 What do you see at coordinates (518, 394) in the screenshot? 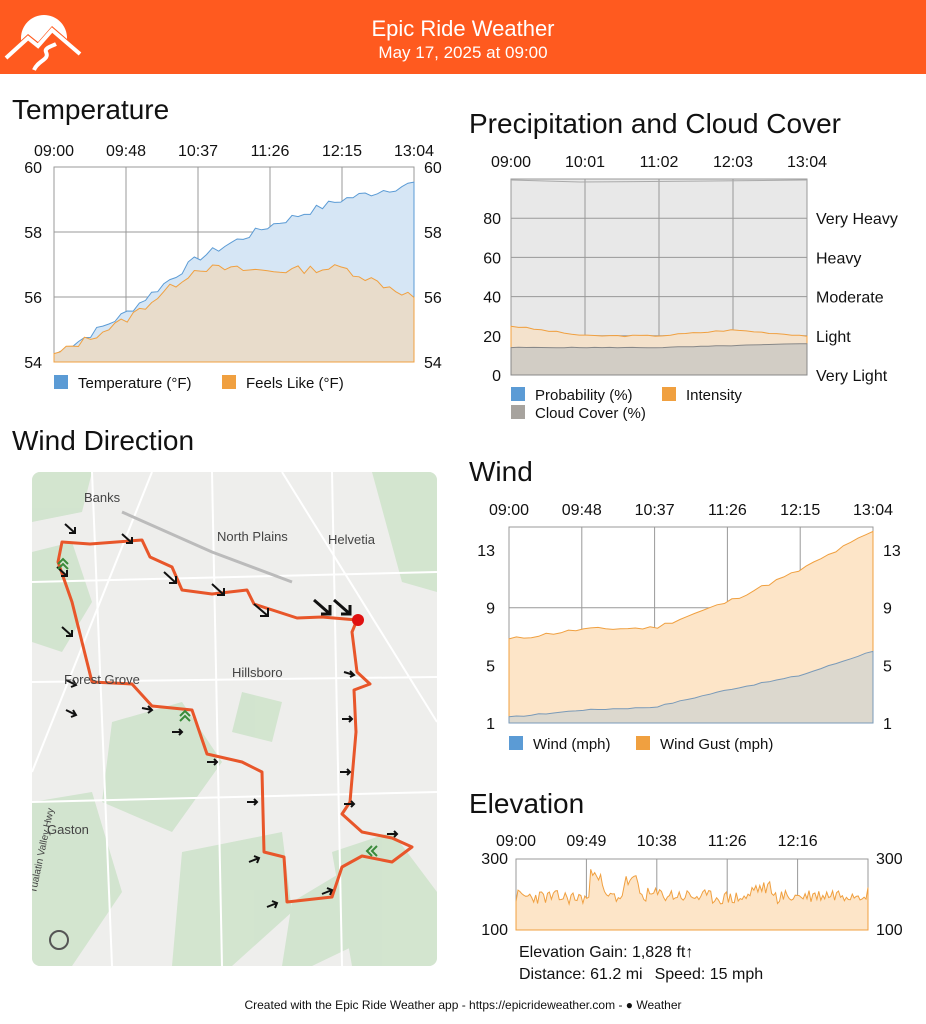
I see `legend-swatch-probability` at bounding box center [518, 394].